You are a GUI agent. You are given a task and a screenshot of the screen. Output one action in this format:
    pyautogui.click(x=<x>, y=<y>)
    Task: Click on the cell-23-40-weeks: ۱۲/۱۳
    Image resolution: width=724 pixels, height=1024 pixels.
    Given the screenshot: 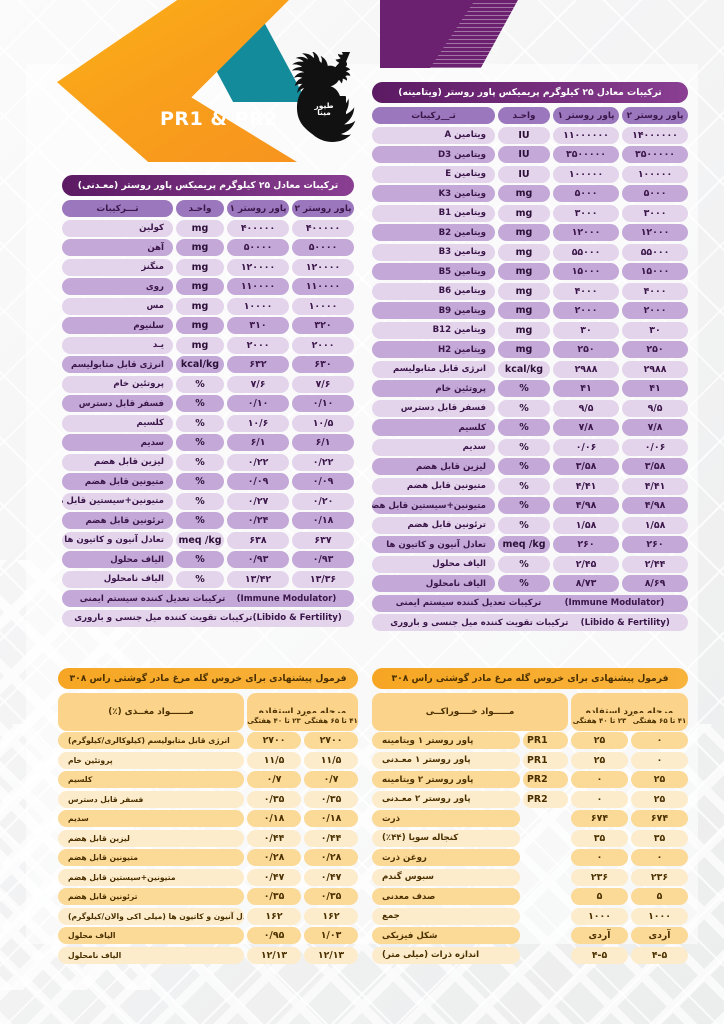 What is the action you would take?
    pyautogui.click(x=274, y=955)
    